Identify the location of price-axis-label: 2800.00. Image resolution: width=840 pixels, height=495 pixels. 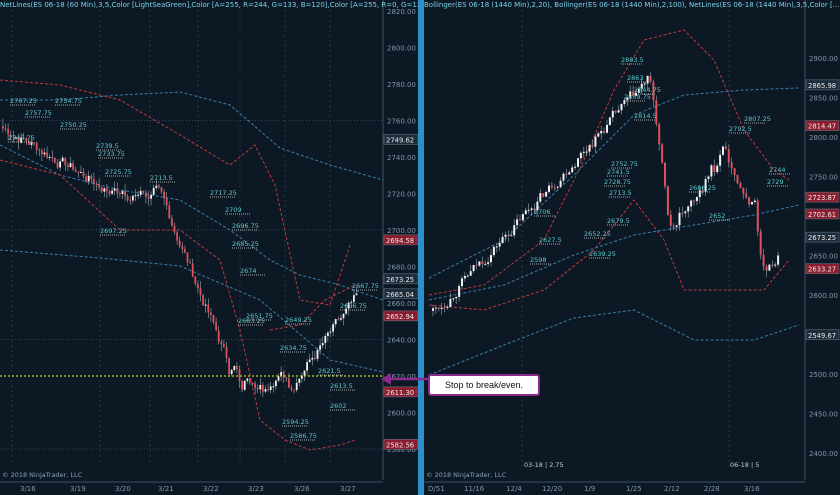
(401, 49).